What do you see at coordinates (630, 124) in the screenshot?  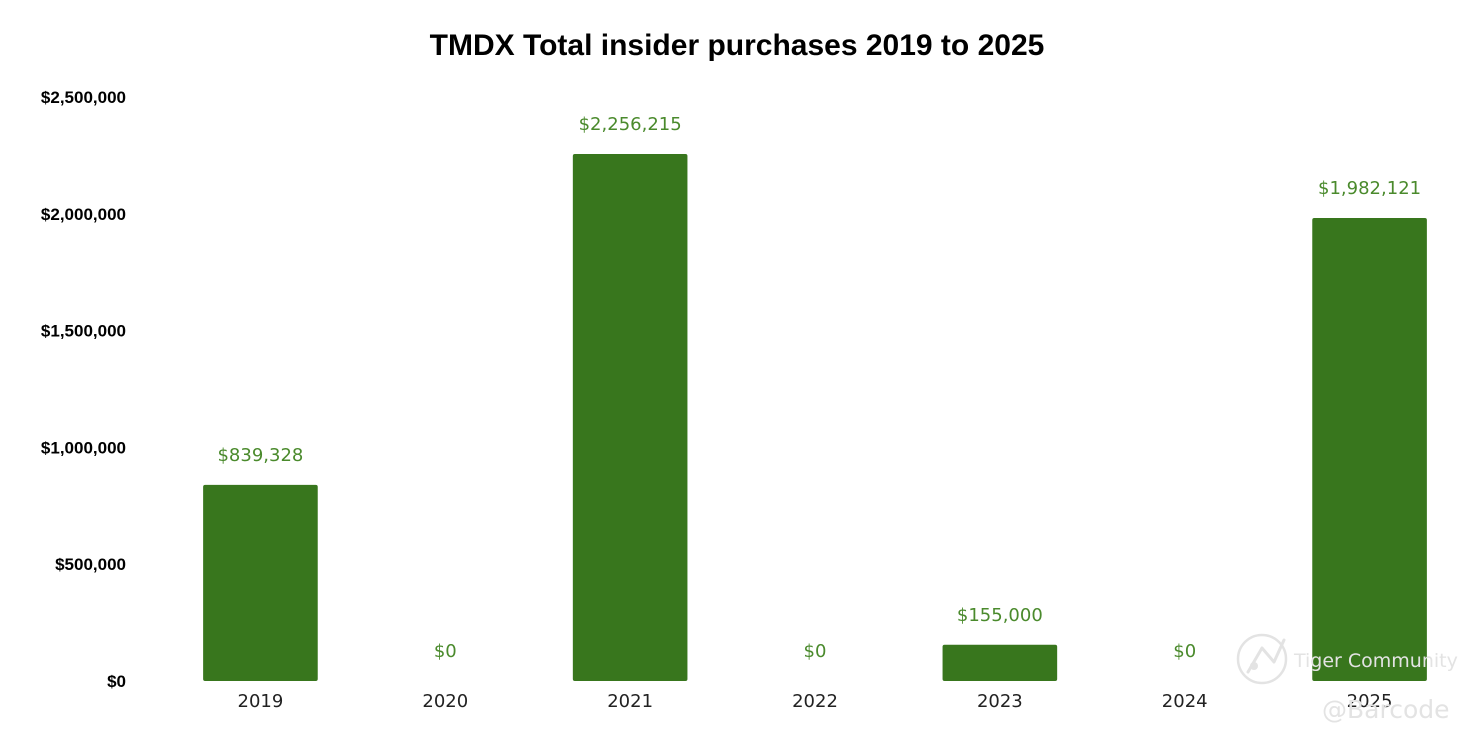 I see `data-label-2021: $2,256,215` at bounding box center [630, 124].